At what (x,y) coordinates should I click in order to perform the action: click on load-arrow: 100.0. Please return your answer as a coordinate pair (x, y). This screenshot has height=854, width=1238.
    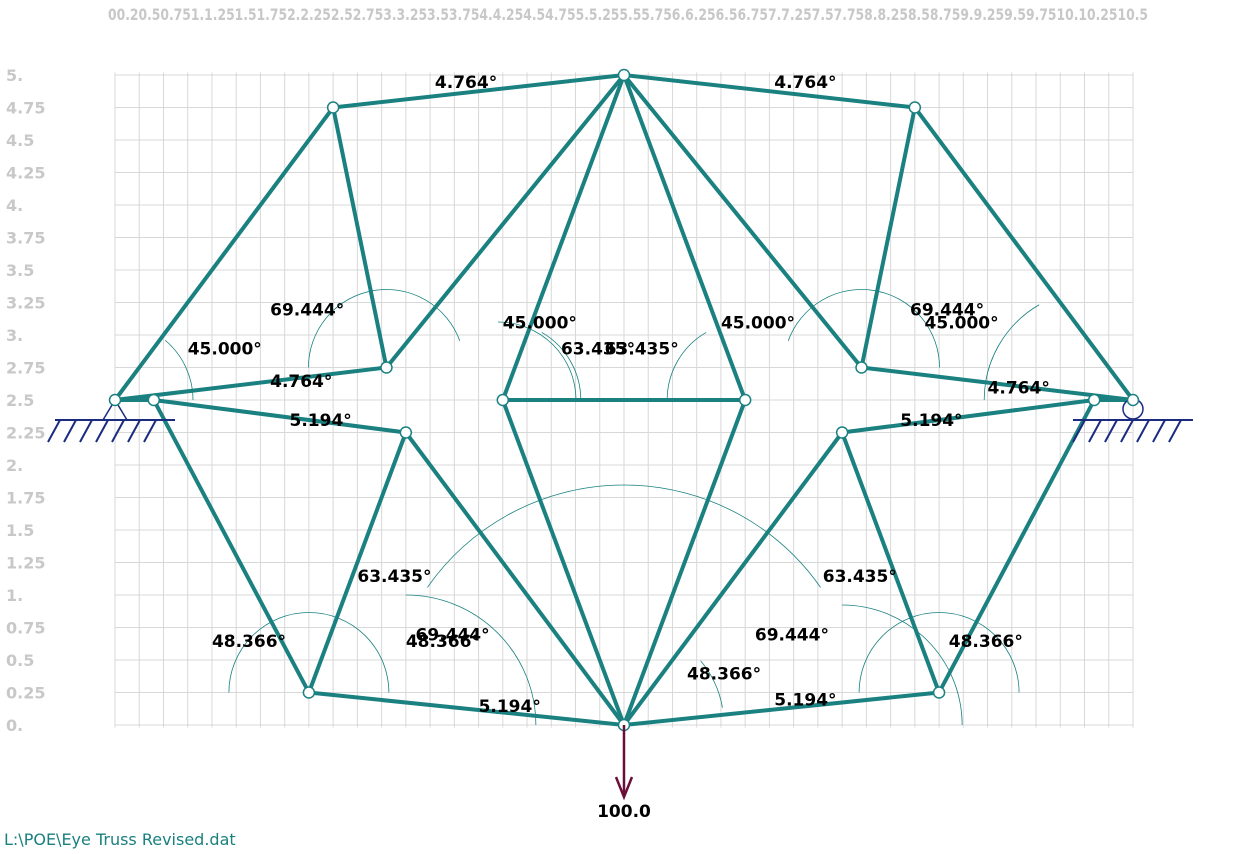
    Looking at the image, I should click on (624, 773).